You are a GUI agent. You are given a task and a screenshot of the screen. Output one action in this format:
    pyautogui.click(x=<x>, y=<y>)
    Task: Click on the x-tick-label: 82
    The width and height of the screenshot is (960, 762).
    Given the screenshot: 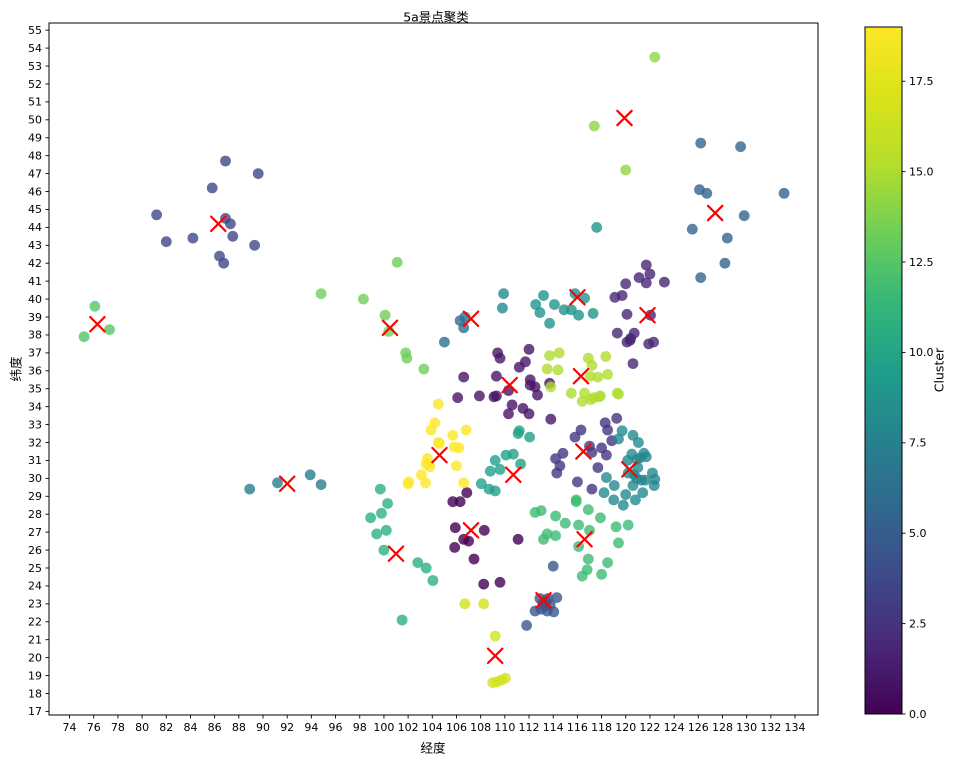 What is the action you would take?
    pyautogui.click(x=166, y=727)
    